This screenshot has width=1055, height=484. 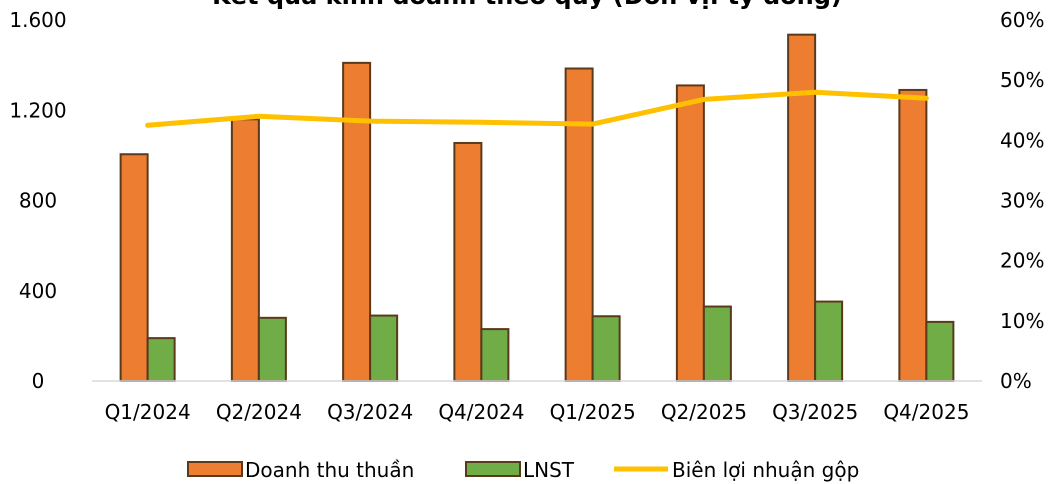 I want to click on left-tick-label: 800, so click(x=38, y=201).